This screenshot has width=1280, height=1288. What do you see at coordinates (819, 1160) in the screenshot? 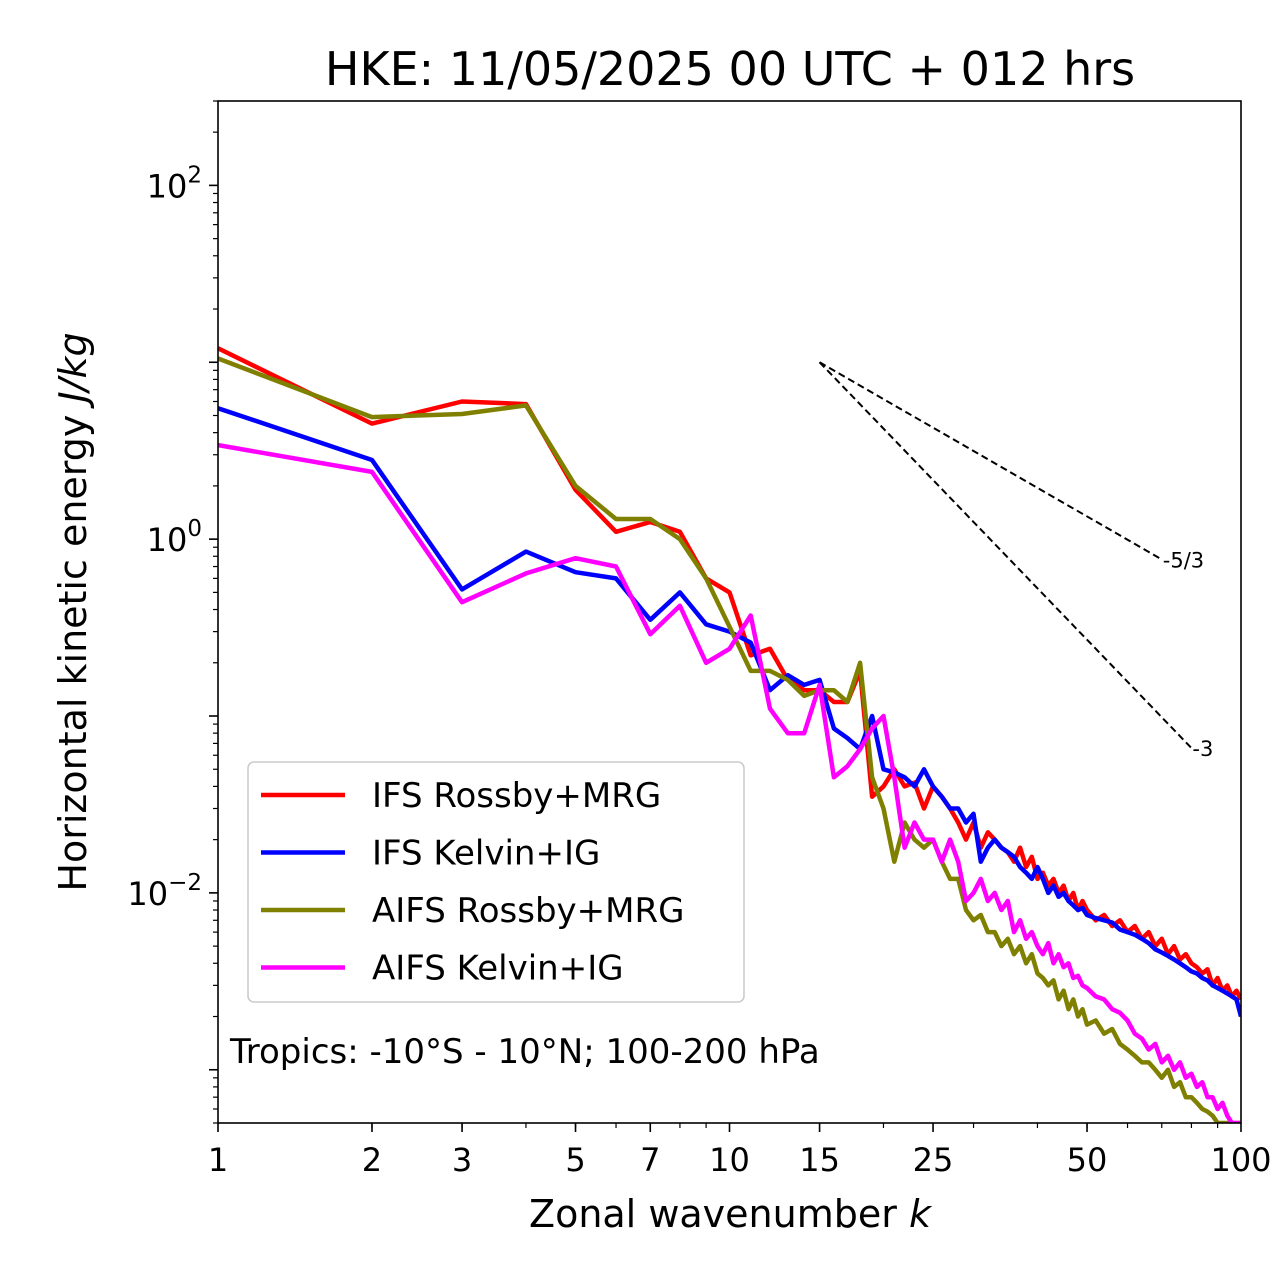
I see `x-tick-label-7: 15` at bounding box center [819, 1160].